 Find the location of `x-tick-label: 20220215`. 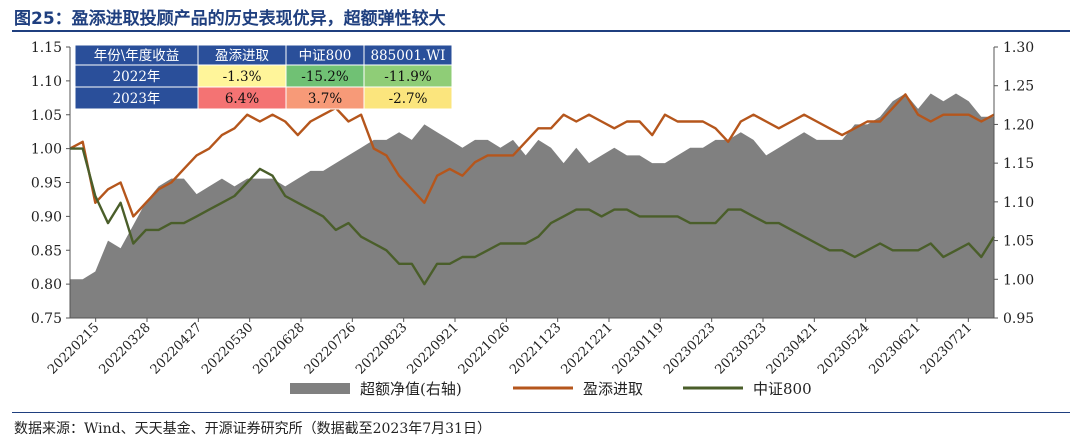

x-tick-label: 20220215 is located at coordinates (73, 348).